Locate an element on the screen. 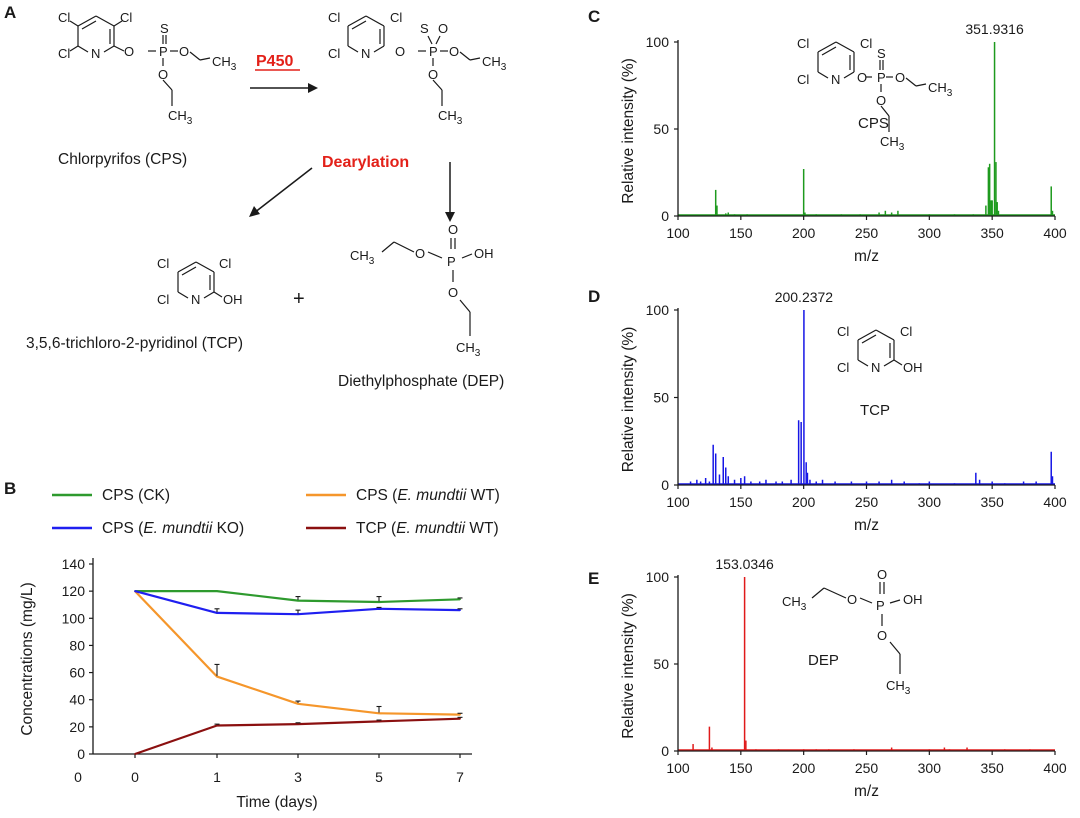 This screenshot has width=1080, height=818. x-tick-label: 3 is located at coordinates (298, 777).